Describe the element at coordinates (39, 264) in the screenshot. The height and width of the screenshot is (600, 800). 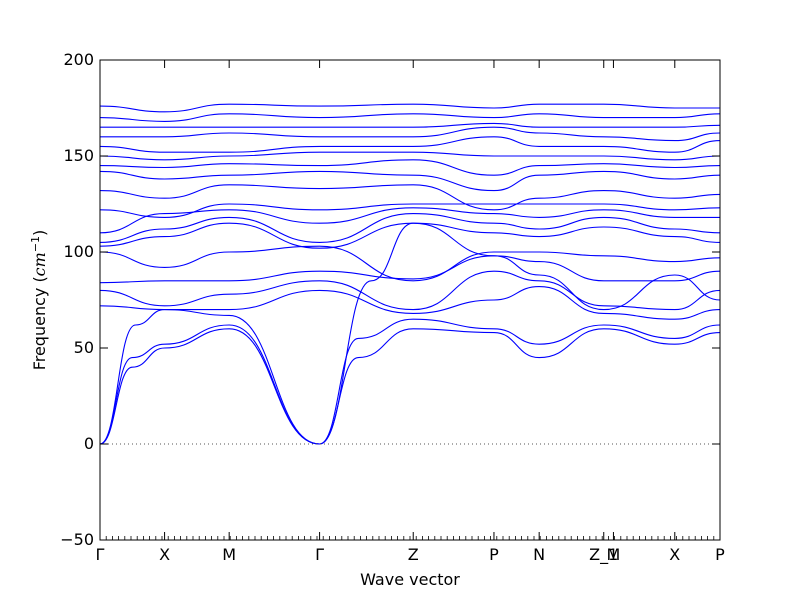
I see `y-axis-label-unit: cm` at that location.